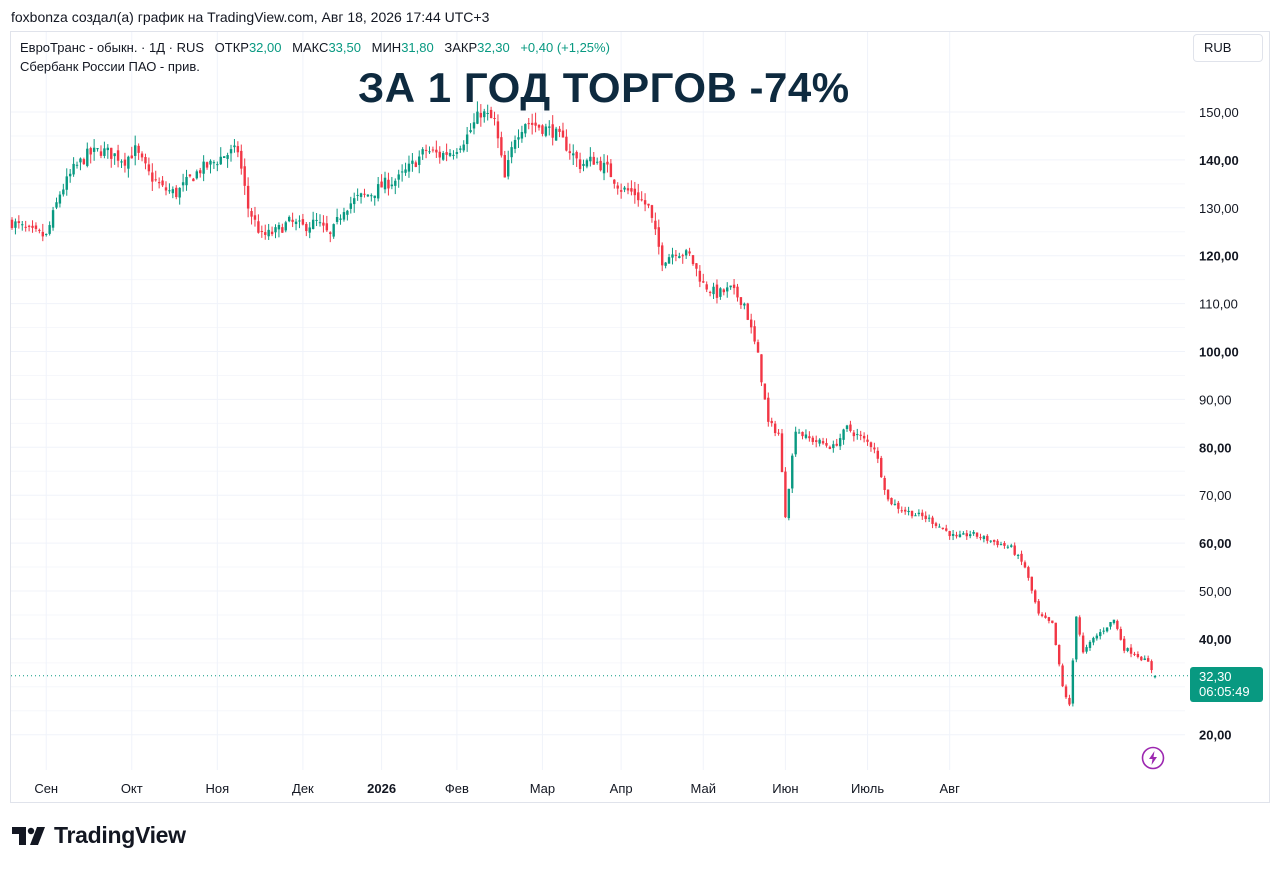 The image size is (1280, 870). What do you see at coordinates (867, 788) in the screenshot?
I see `x-tick-label: Июль` at bounding box center [867, 788].